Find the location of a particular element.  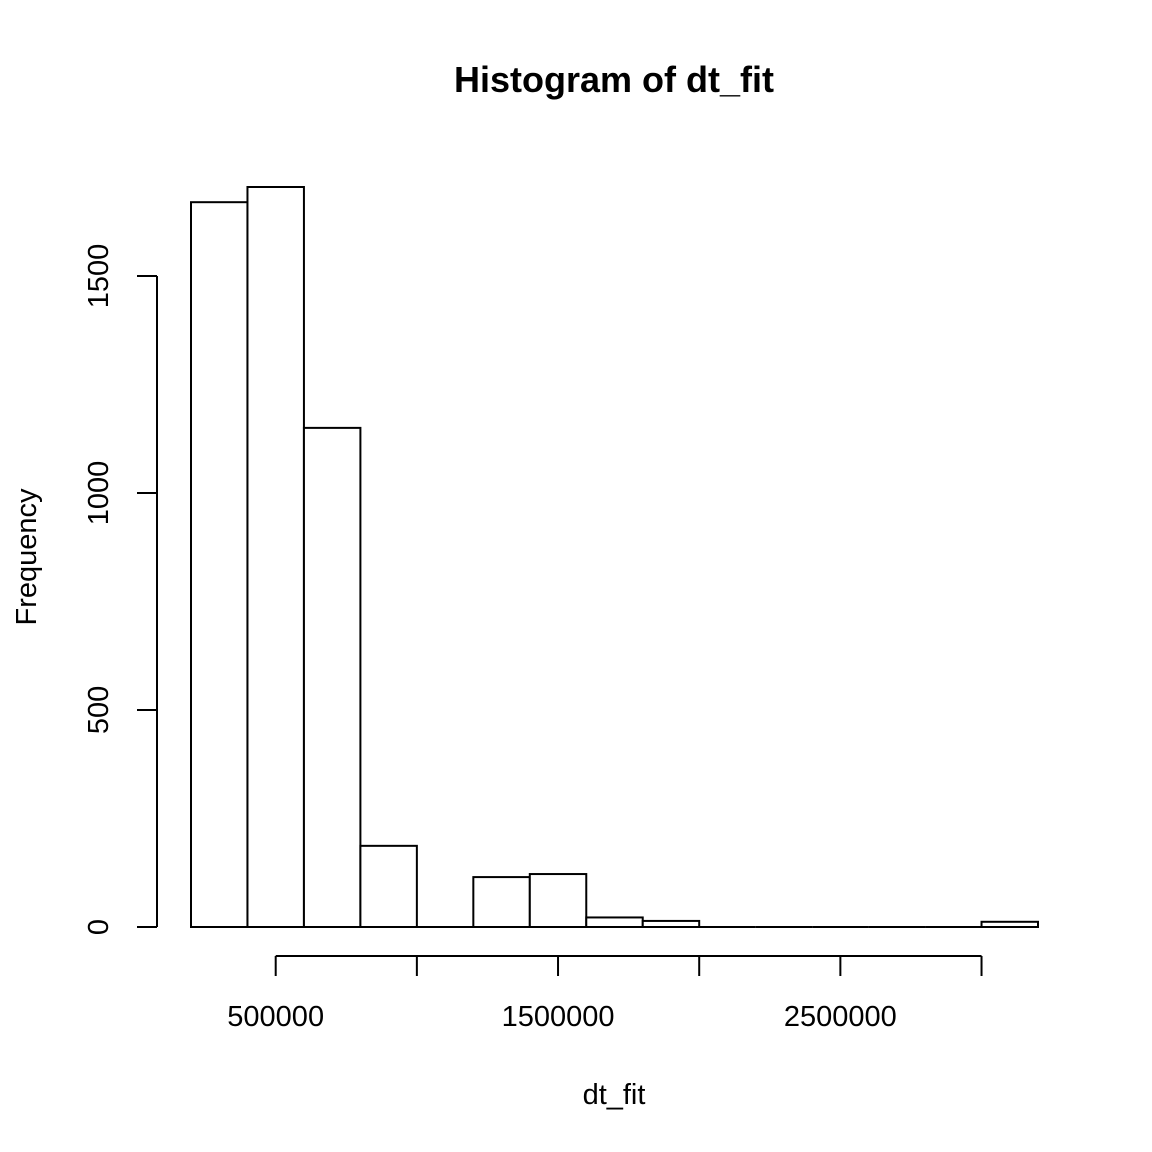

y-axis: 0 500 1000 1500 is located at coordinates (120, 589).